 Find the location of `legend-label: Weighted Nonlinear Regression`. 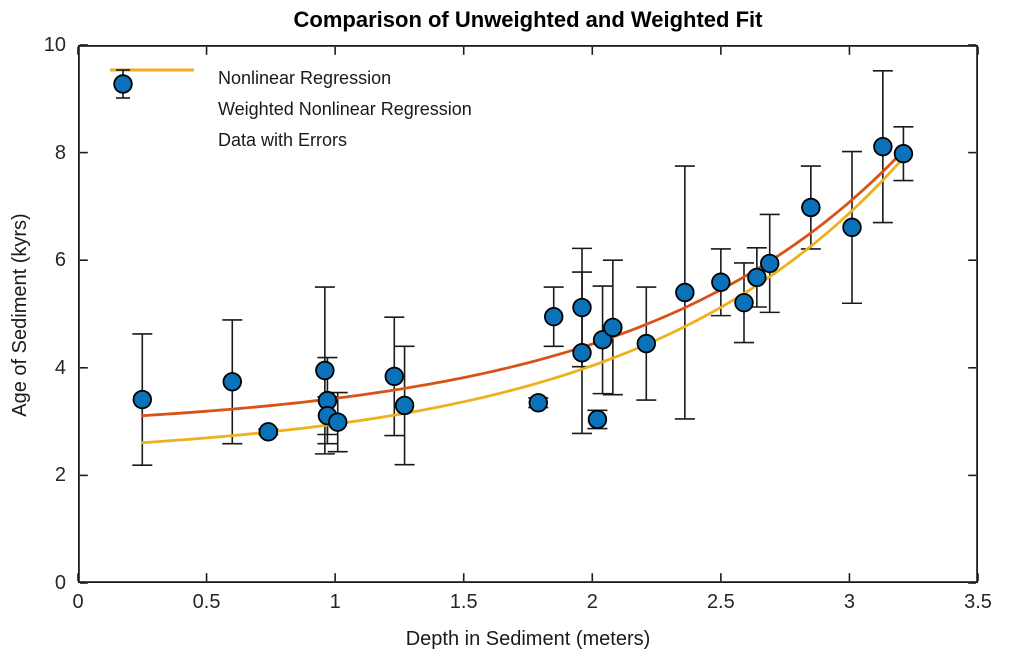

legend-label: Weighted Nonlinear Regression is located at coordinates (345, 108).